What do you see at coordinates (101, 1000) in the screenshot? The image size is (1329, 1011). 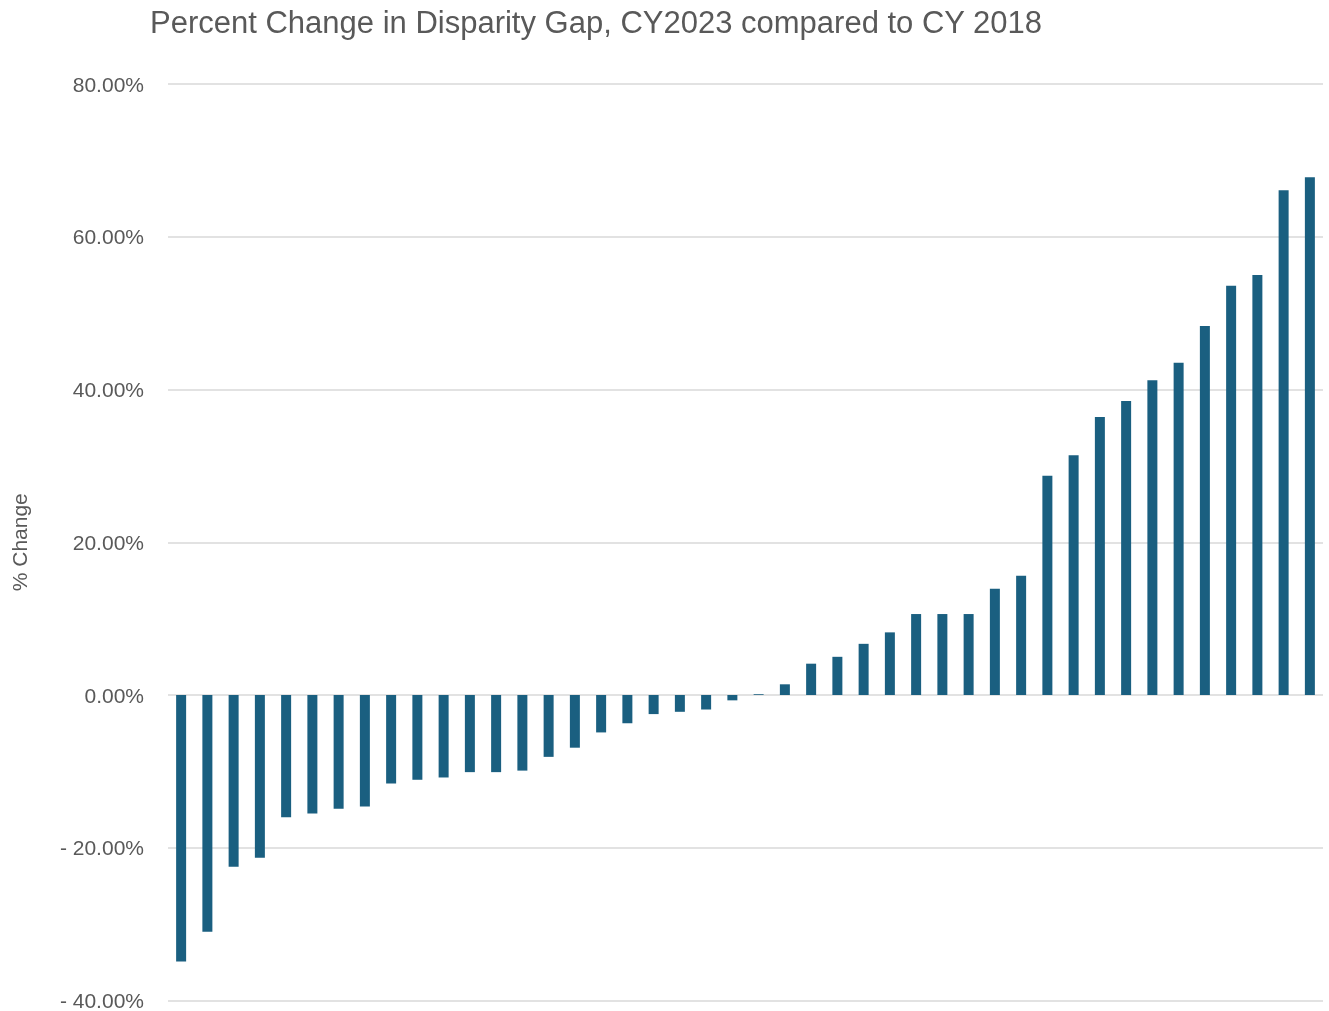 I see `y-tick-label: - 40.00%` at bounding box center [101, 1000].